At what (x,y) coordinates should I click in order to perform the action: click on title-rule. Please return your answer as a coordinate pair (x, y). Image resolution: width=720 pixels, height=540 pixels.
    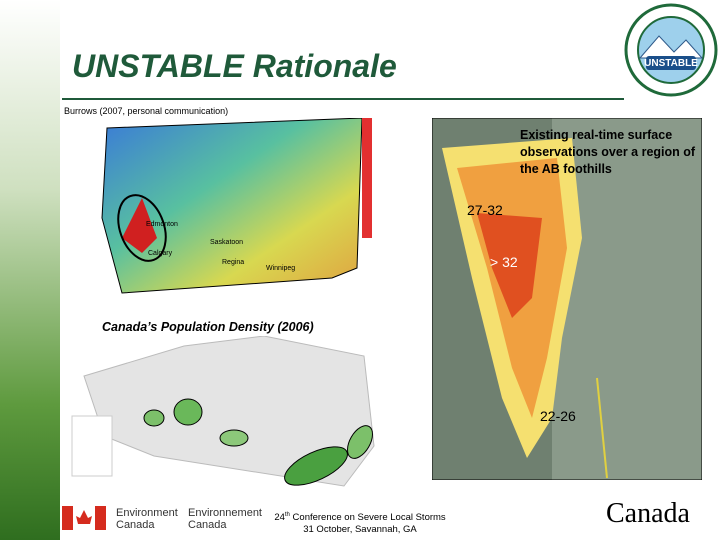
    Looking at the image, I should click on (343, 99).